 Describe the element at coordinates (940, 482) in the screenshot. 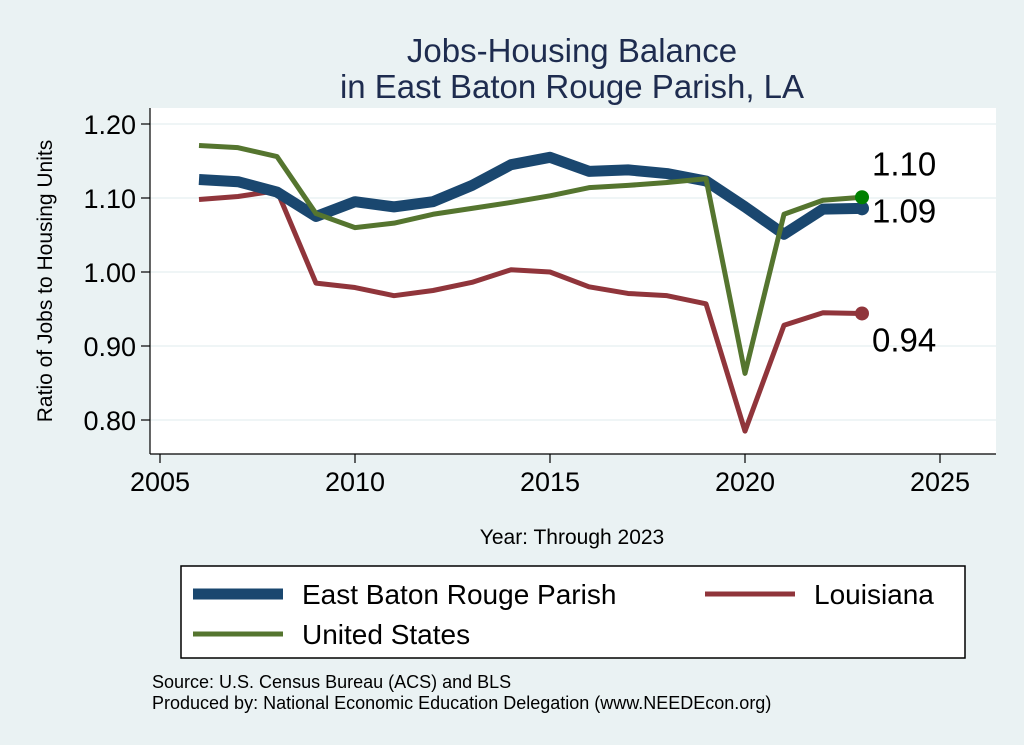

I see `x-tick-label-2025: 2025` at that location.